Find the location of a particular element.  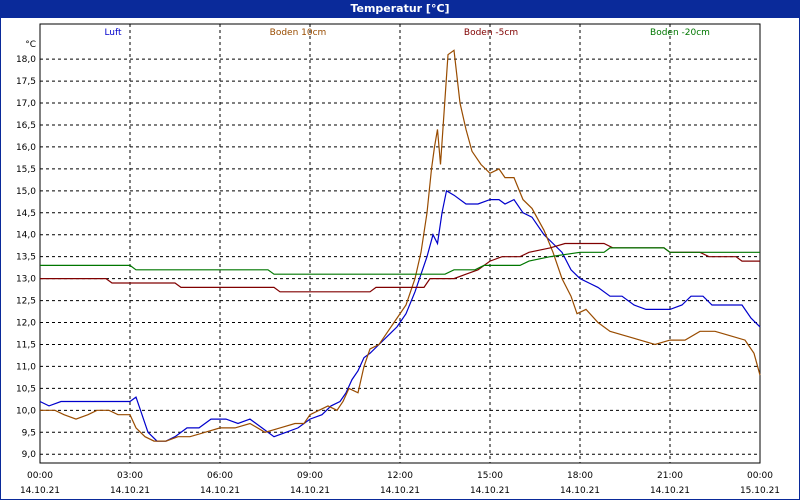

y-axis-label: °C is located at coordinates (30, 45).